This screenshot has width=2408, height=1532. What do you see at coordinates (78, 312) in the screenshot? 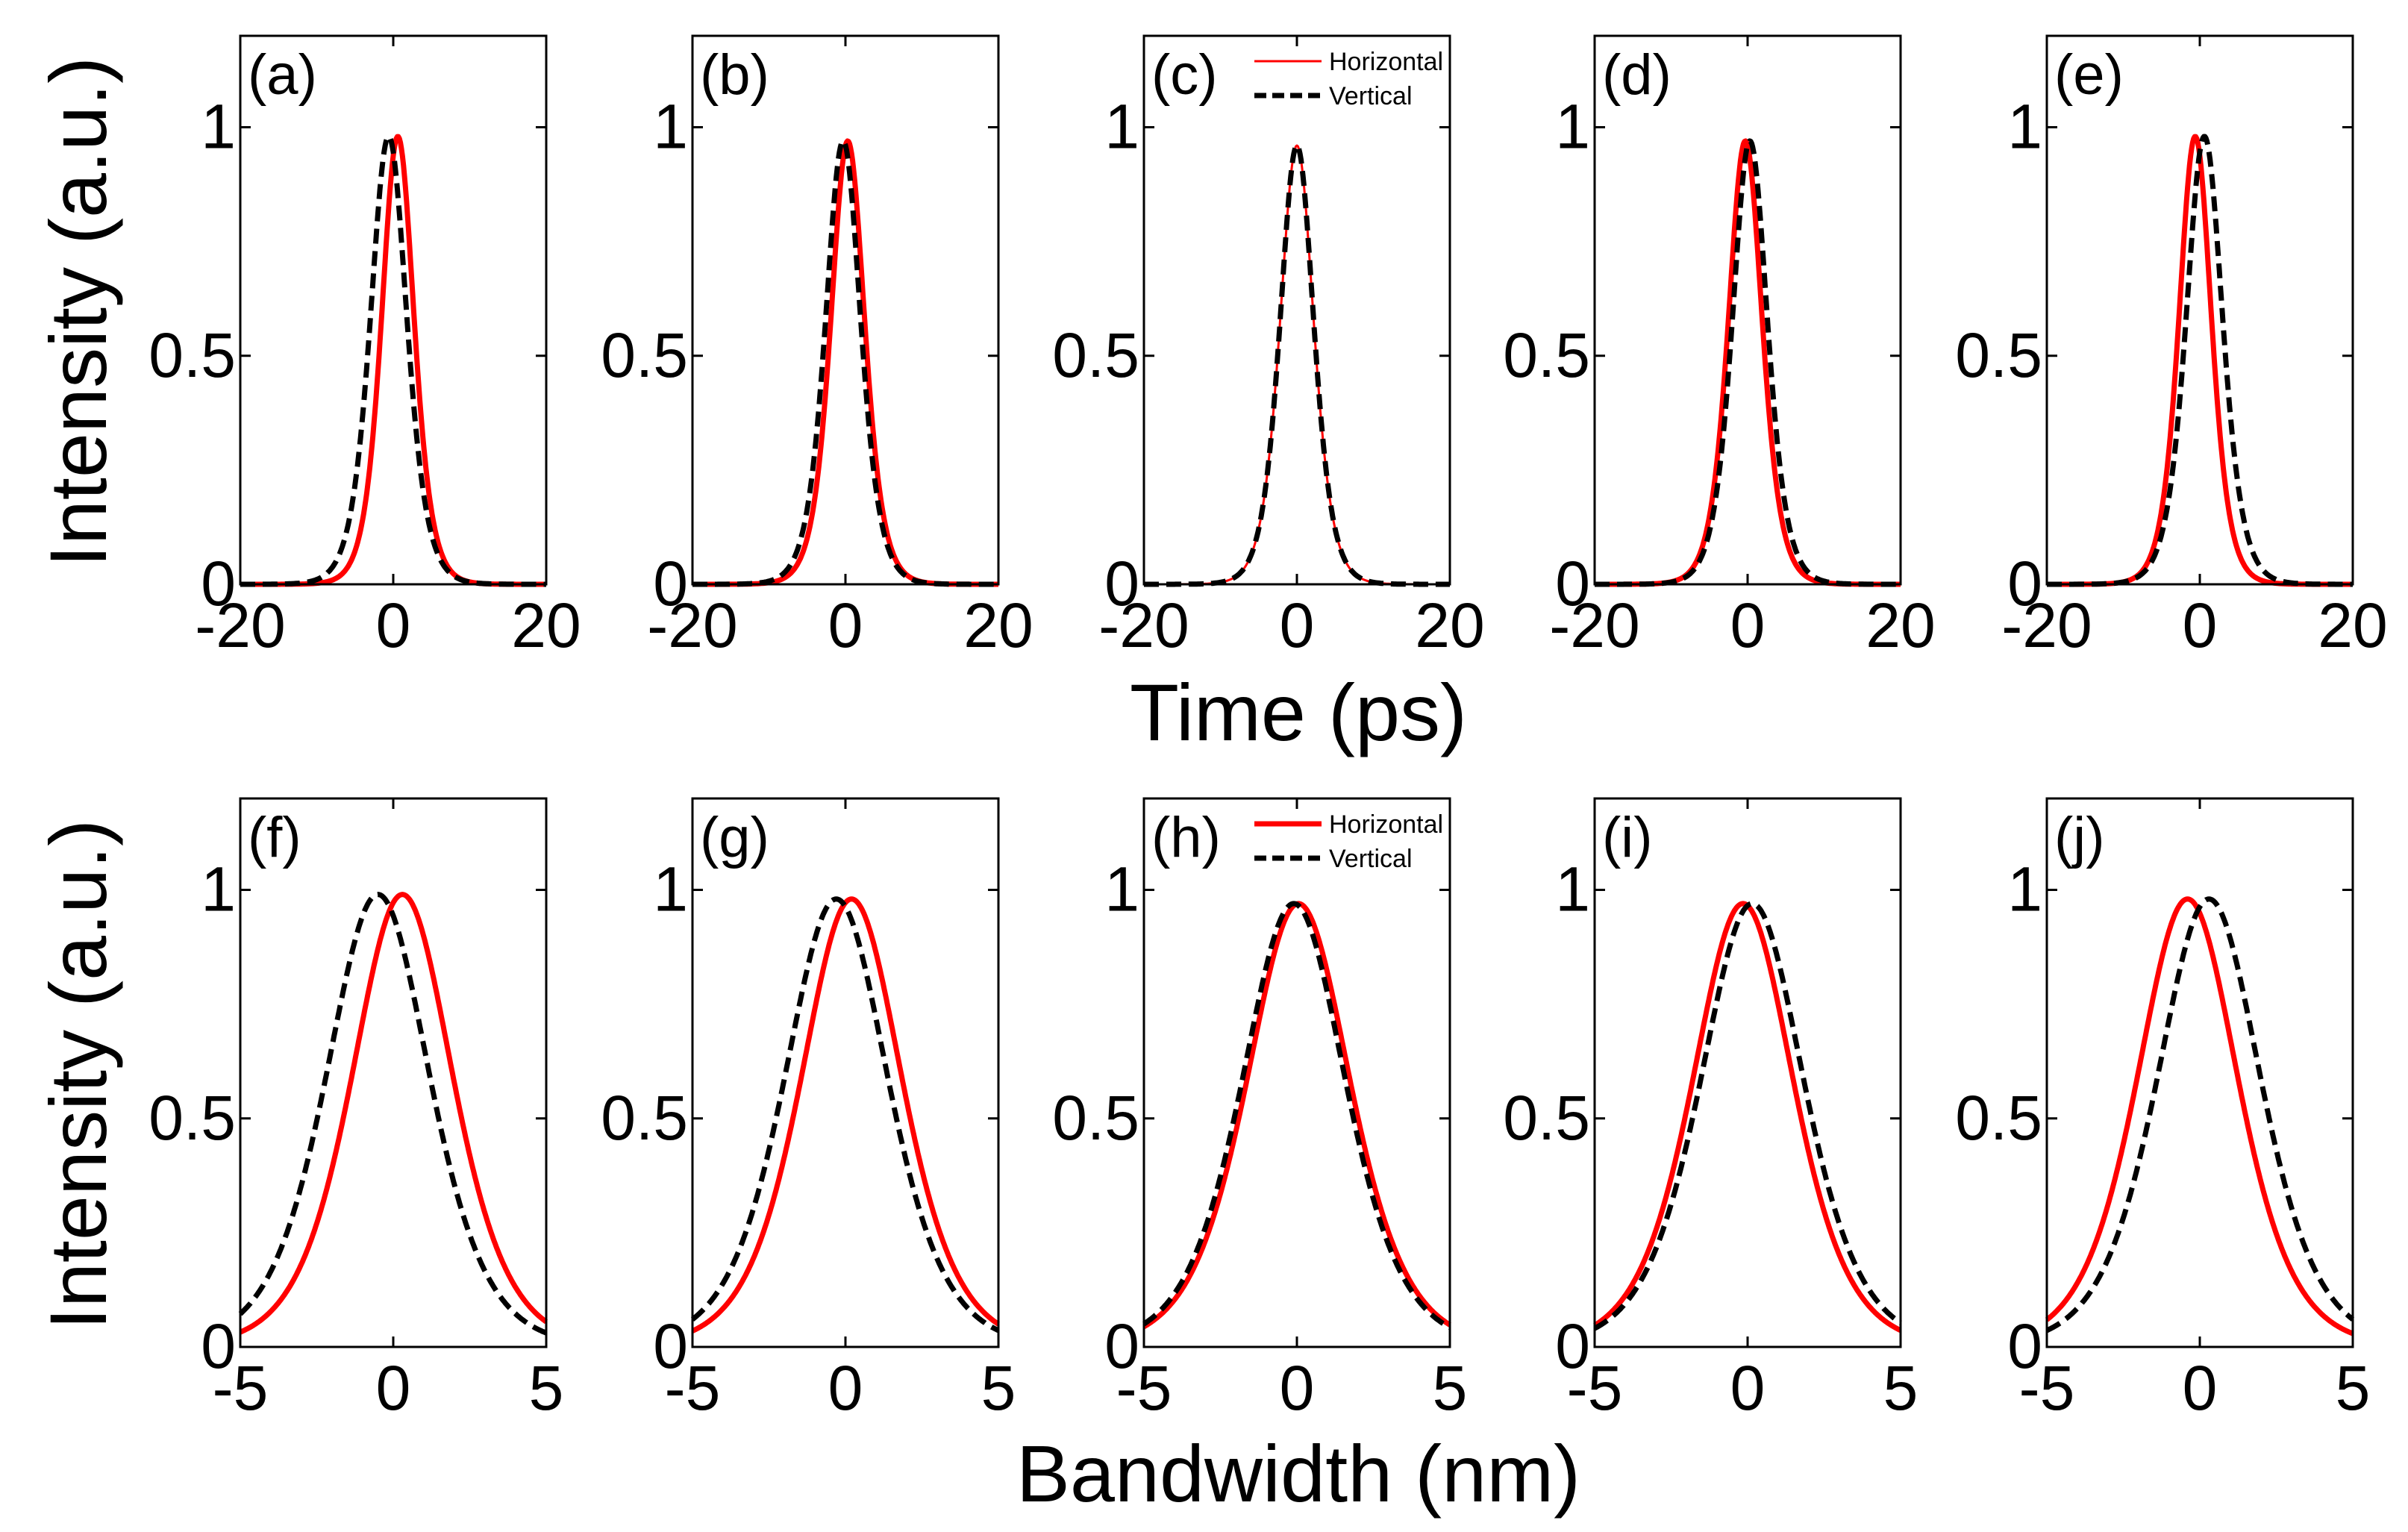
I see `row1-ylabel: Intensity (a.u.)` at bounding box center [78, 312].